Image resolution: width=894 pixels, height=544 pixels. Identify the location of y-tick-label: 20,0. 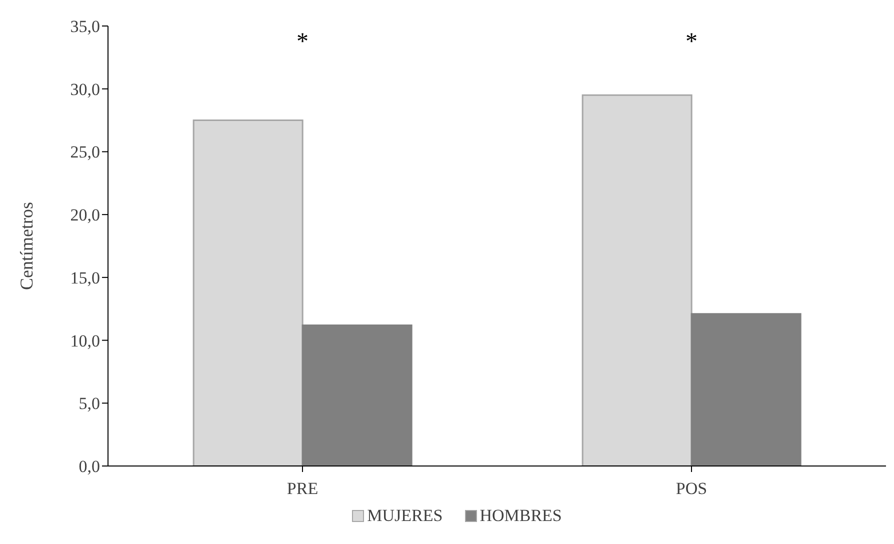
(85, 215).